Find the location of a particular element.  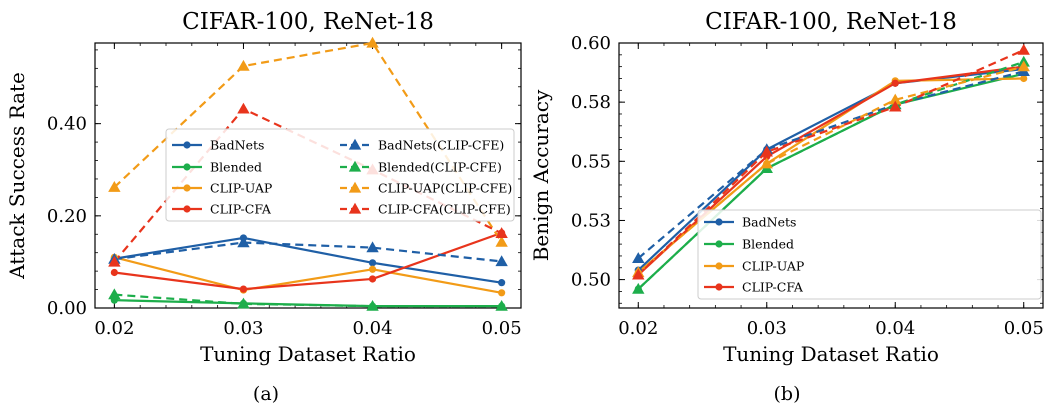

y-tick-label: 0.00 is located at coordinates (67, 308).